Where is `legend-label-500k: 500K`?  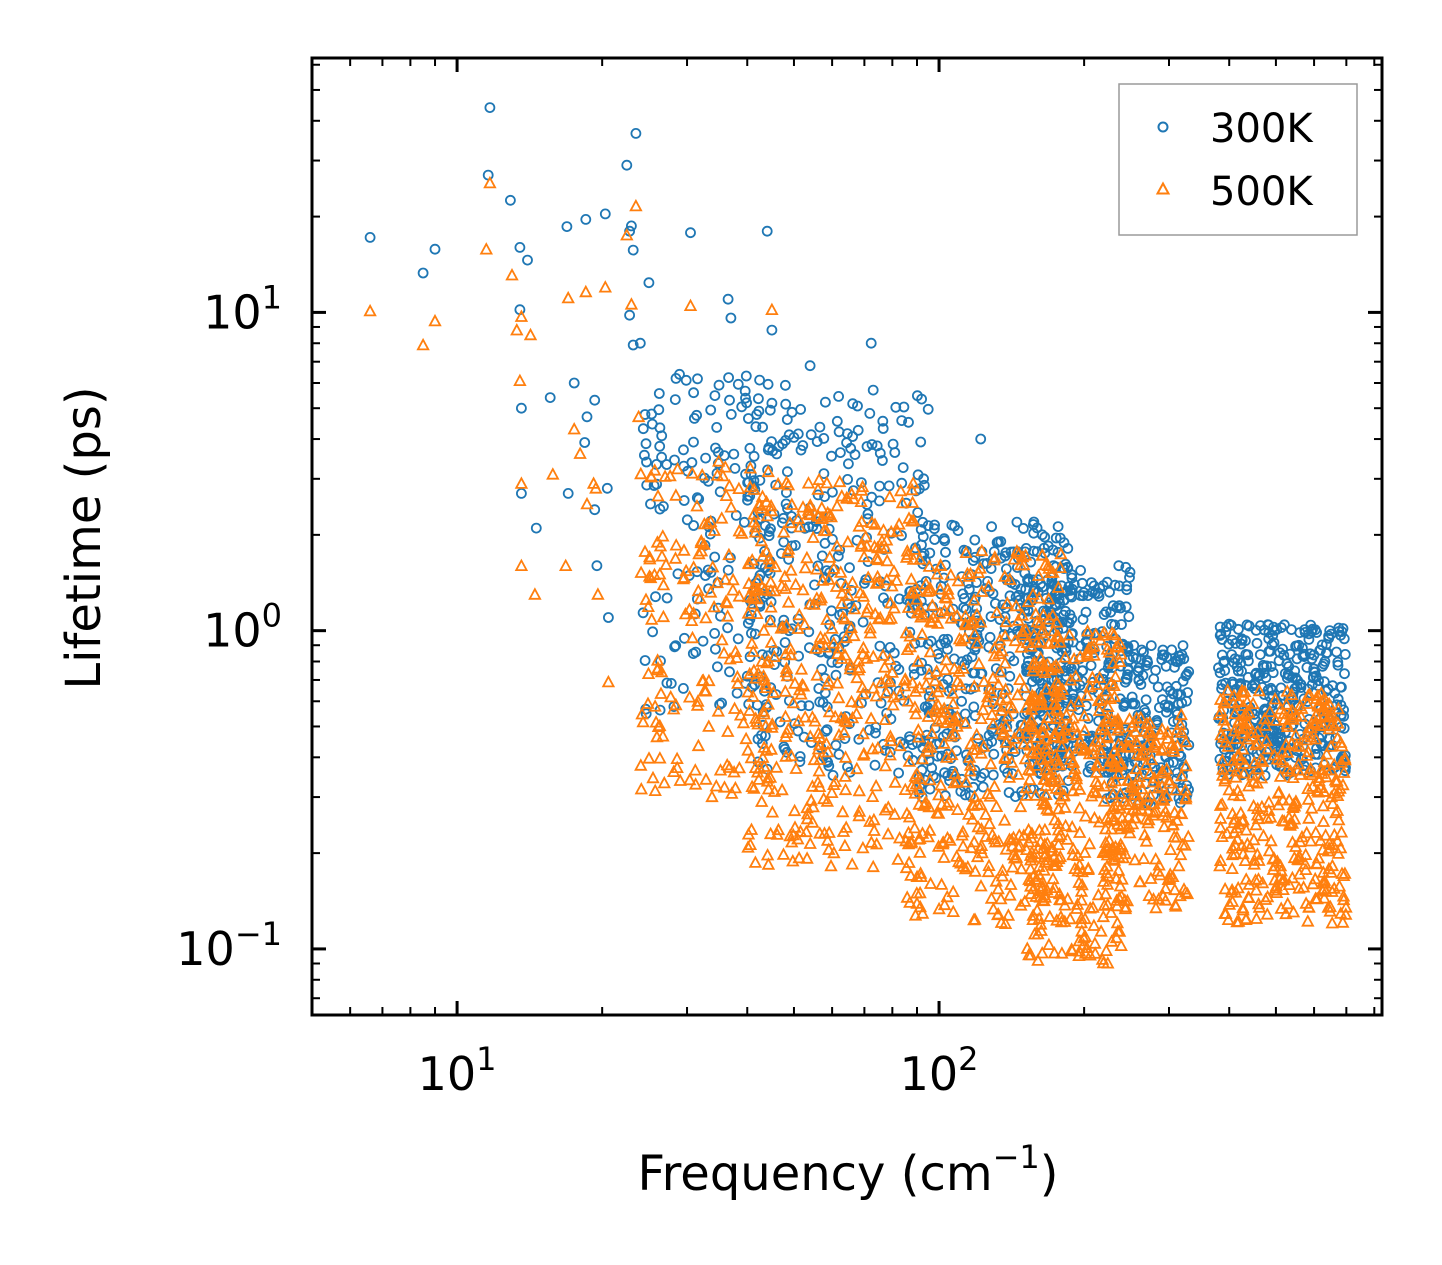
legend-label-500k: 500K is located at coordinates (1262, 192).